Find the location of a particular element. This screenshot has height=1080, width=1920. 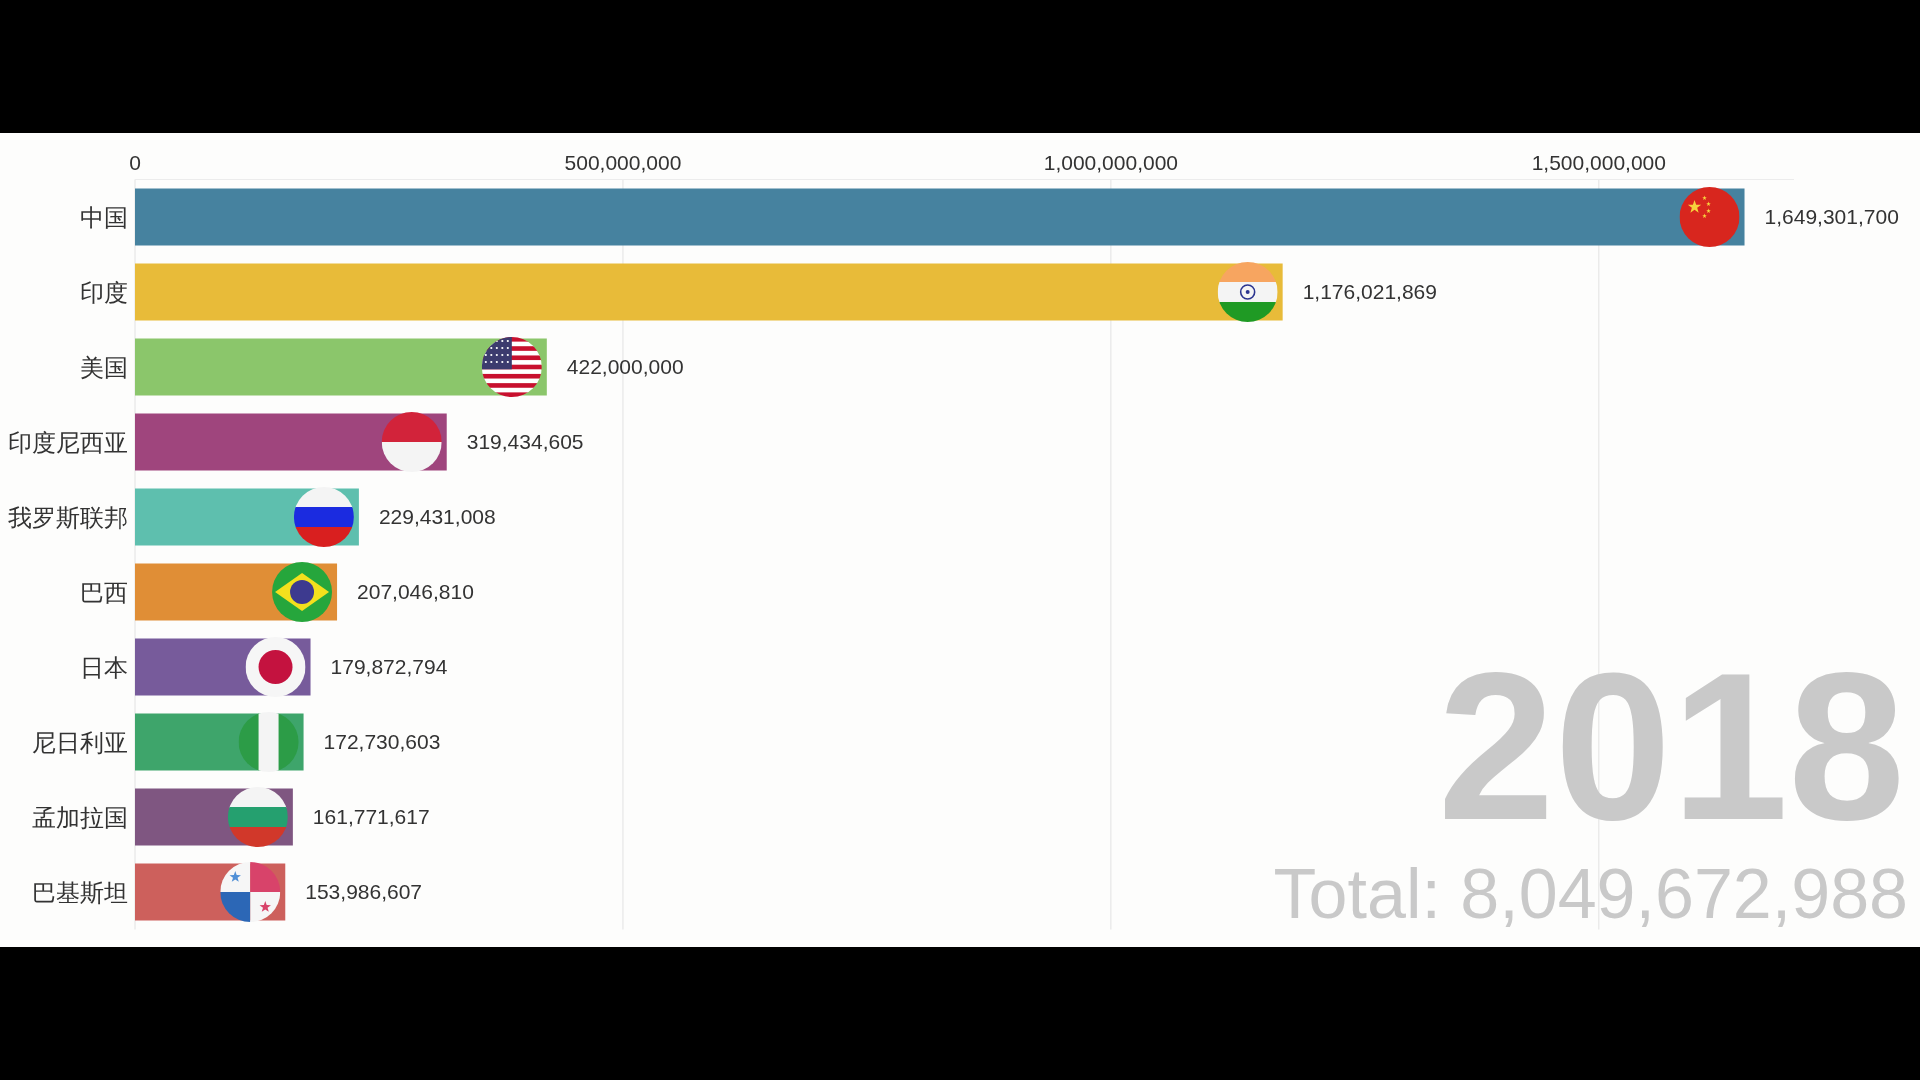

data-label: 319,434,605 is located at coordinates (525, 442).